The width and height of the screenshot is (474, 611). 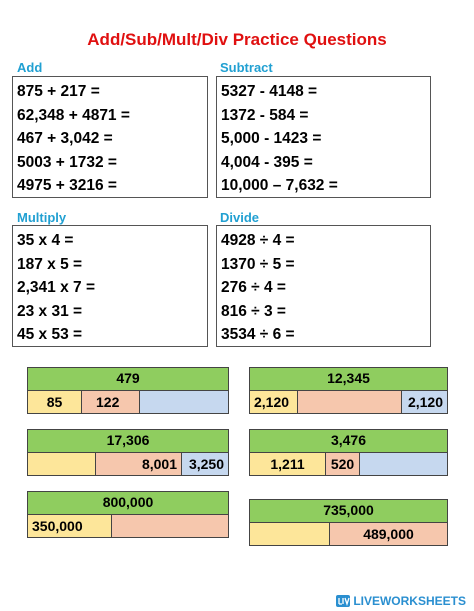 I want to click on bar-part: 3,250, so click(x=205, y=464).